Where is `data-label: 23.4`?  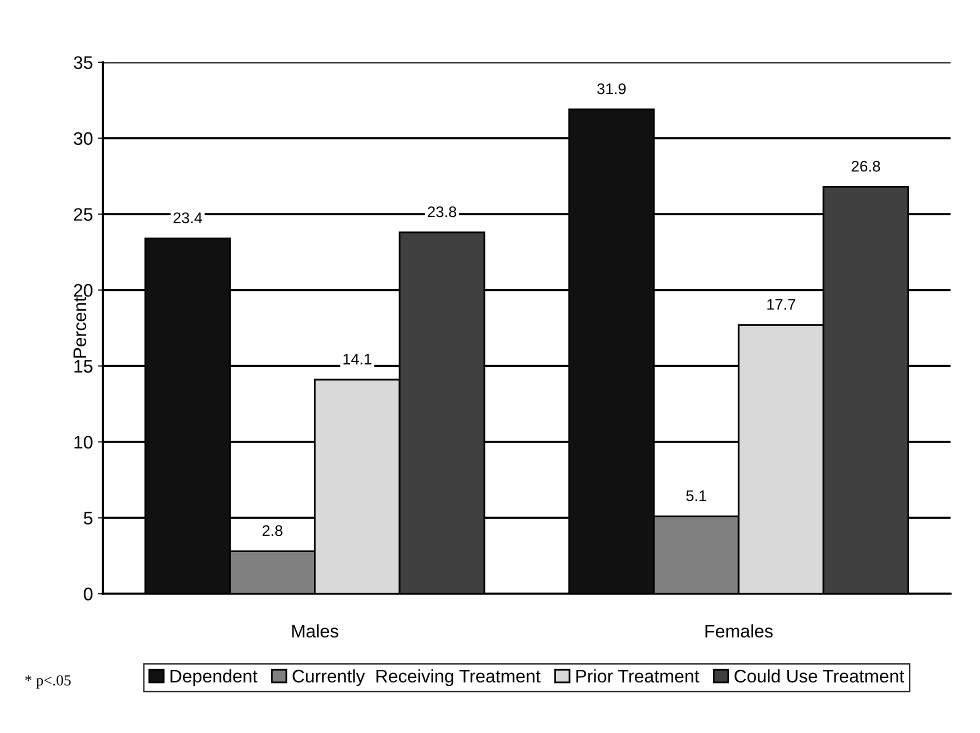 data-label: 23.4 is located at coordinates (188, 218).